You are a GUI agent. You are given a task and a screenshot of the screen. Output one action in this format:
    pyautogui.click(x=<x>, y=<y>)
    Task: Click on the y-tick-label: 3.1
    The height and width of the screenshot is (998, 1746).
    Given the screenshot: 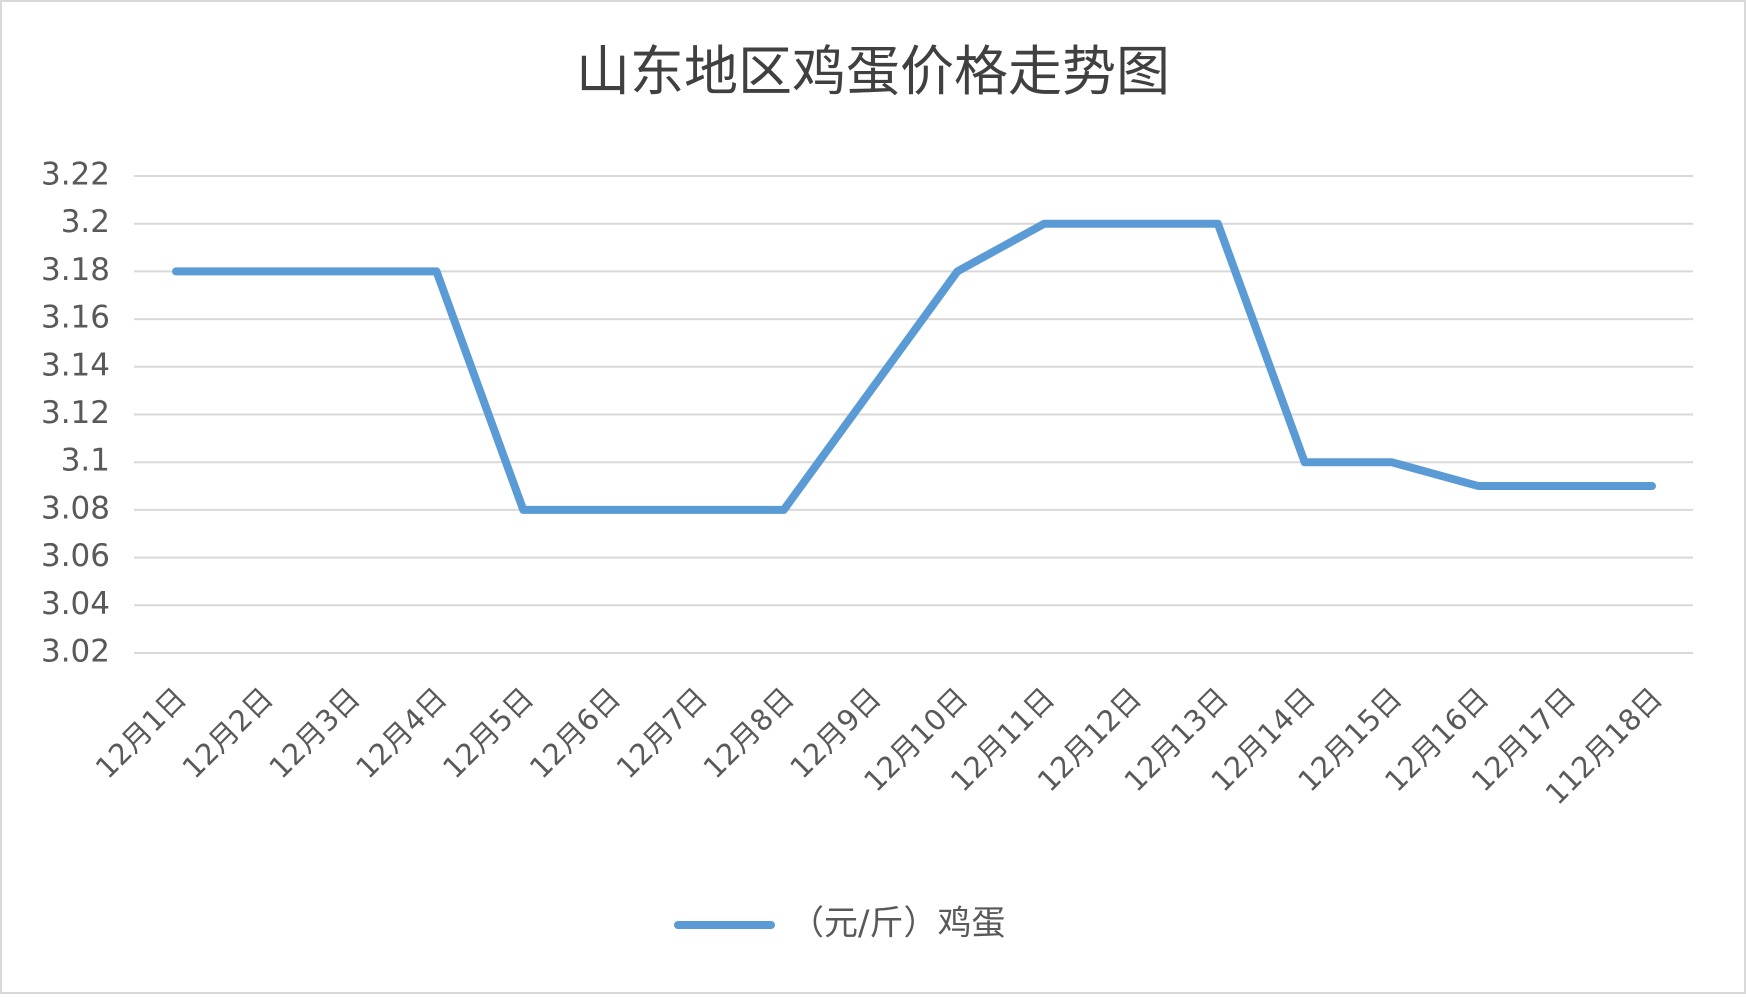 What is the action you would take?
    pyautogui.click(x=85, y=461)
    